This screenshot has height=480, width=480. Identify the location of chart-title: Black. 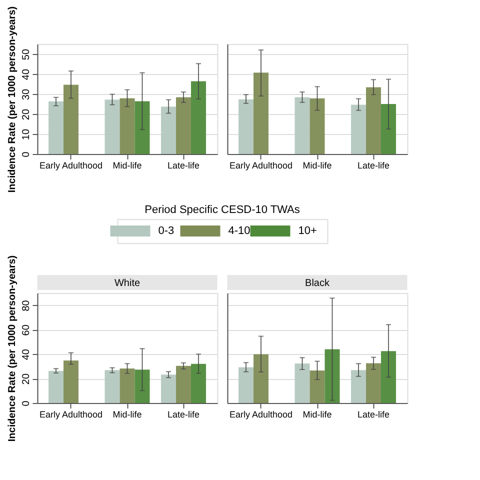
(317, 283).